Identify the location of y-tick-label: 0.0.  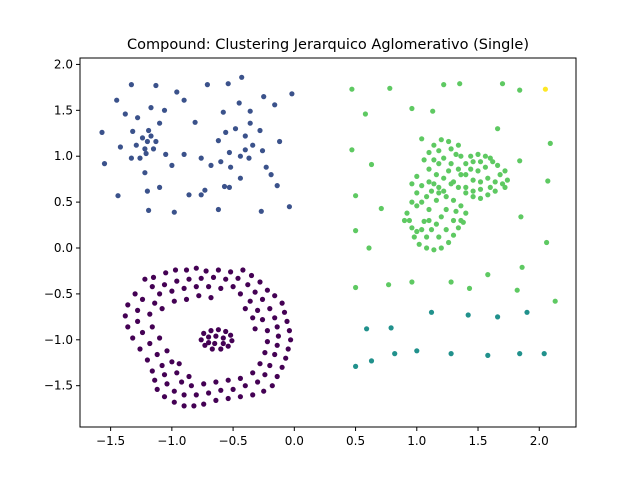
(63, 248).